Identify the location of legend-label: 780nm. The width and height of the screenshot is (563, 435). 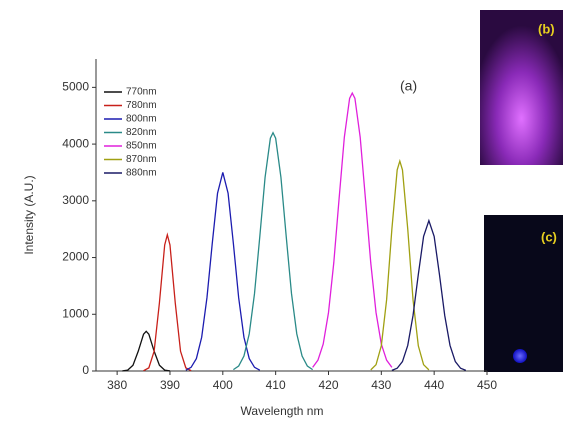
(141, 105).